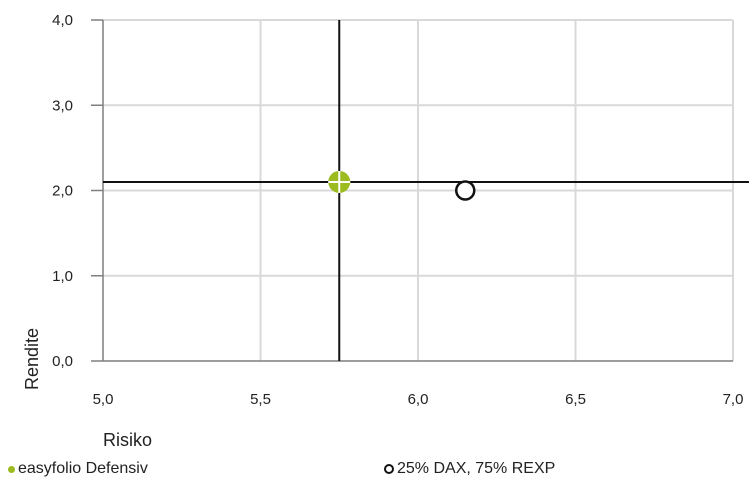  Describe the element at coordinates (62, 191) in the screenshot. I see `y-tick-label: 2,0` at that location.